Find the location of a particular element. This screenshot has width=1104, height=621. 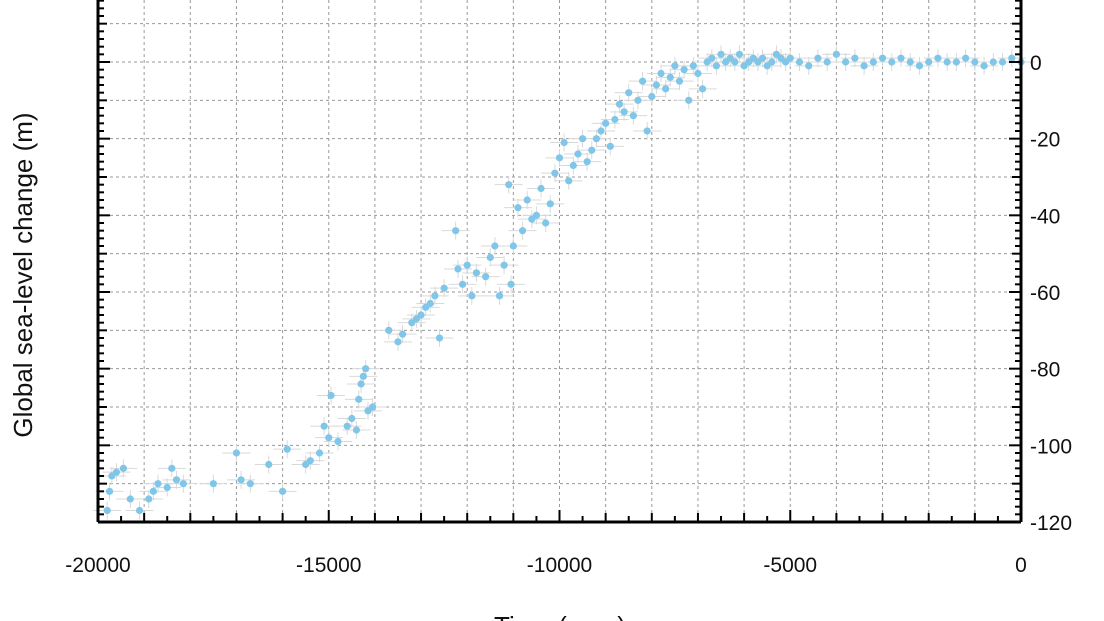

x-tick-label: -5000 is located at coordinates (790, 565).